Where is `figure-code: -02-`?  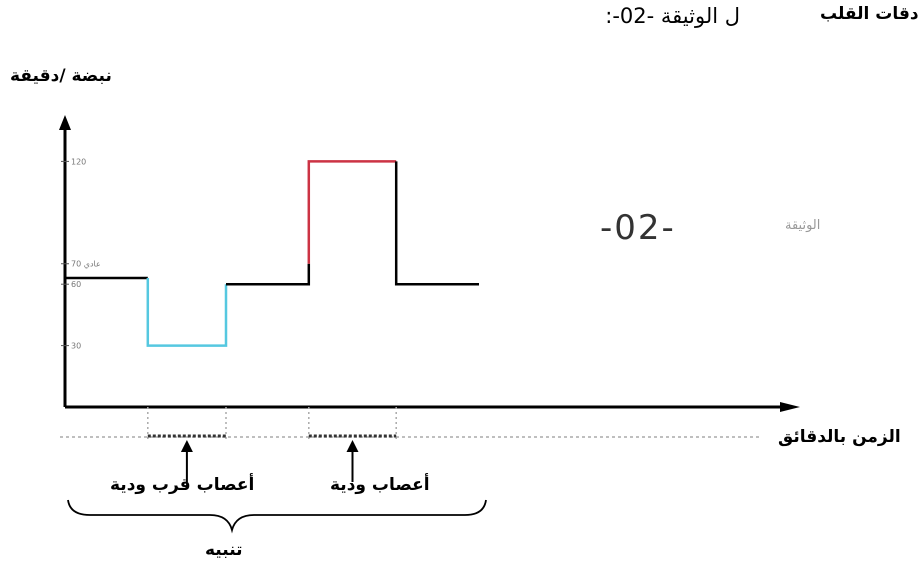 figure-code: -02- is located at coordinates (638, 228).